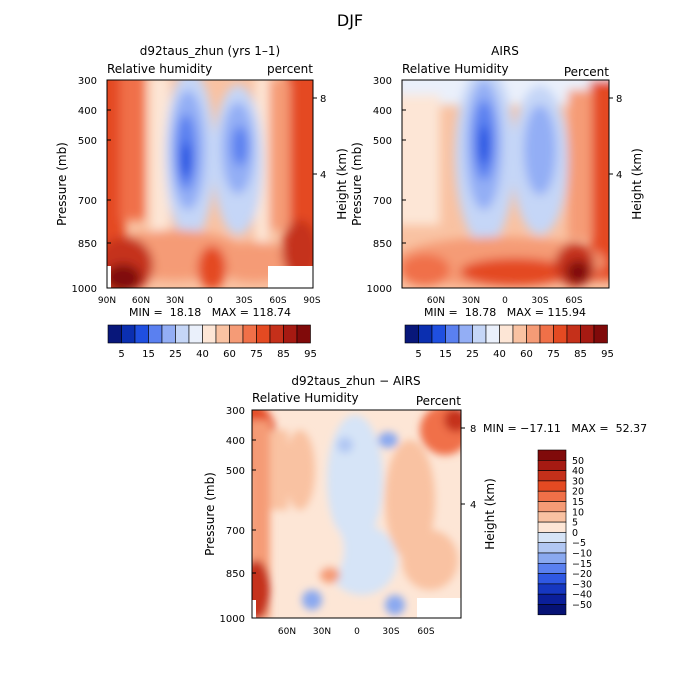 The image size is (700, 700). Describe the element at coordinates (141, 301) in the screenshot. I see `x-tick: 60N` at that location.